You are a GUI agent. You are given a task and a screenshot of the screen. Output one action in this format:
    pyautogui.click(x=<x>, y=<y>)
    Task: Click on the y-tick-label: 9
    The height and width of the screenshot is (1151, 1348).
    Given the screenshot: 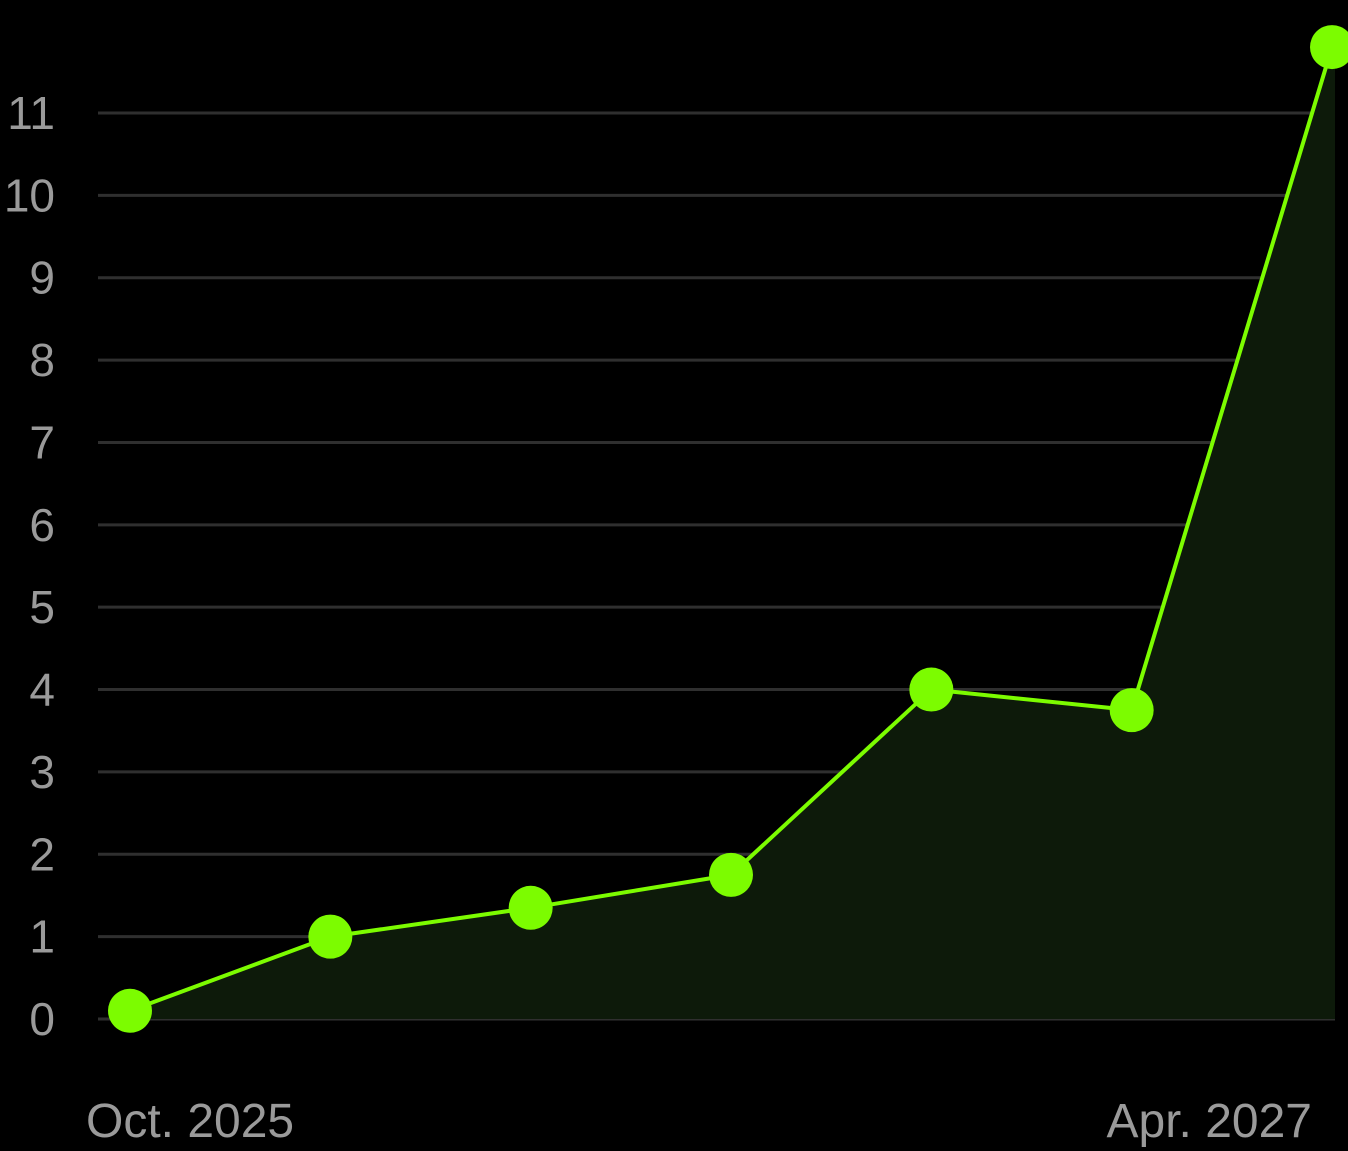 What is the action you would take?
    pyautogui.click(x=42, y=278)
    